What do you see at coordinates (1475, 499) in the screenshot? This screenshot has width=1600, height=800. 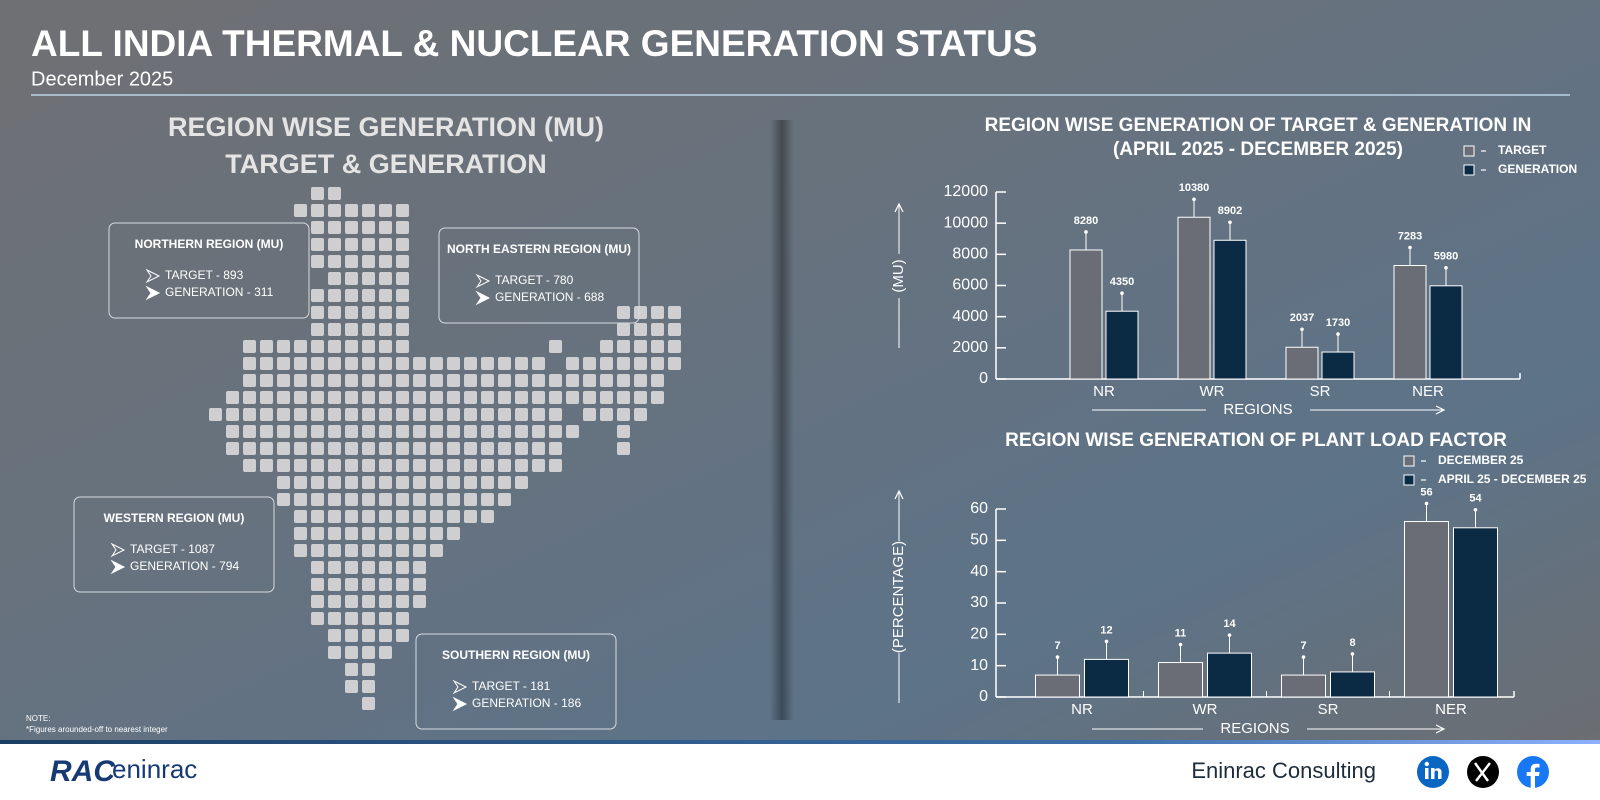 I see `data-label: 54` at bounding box center [1475, 499].